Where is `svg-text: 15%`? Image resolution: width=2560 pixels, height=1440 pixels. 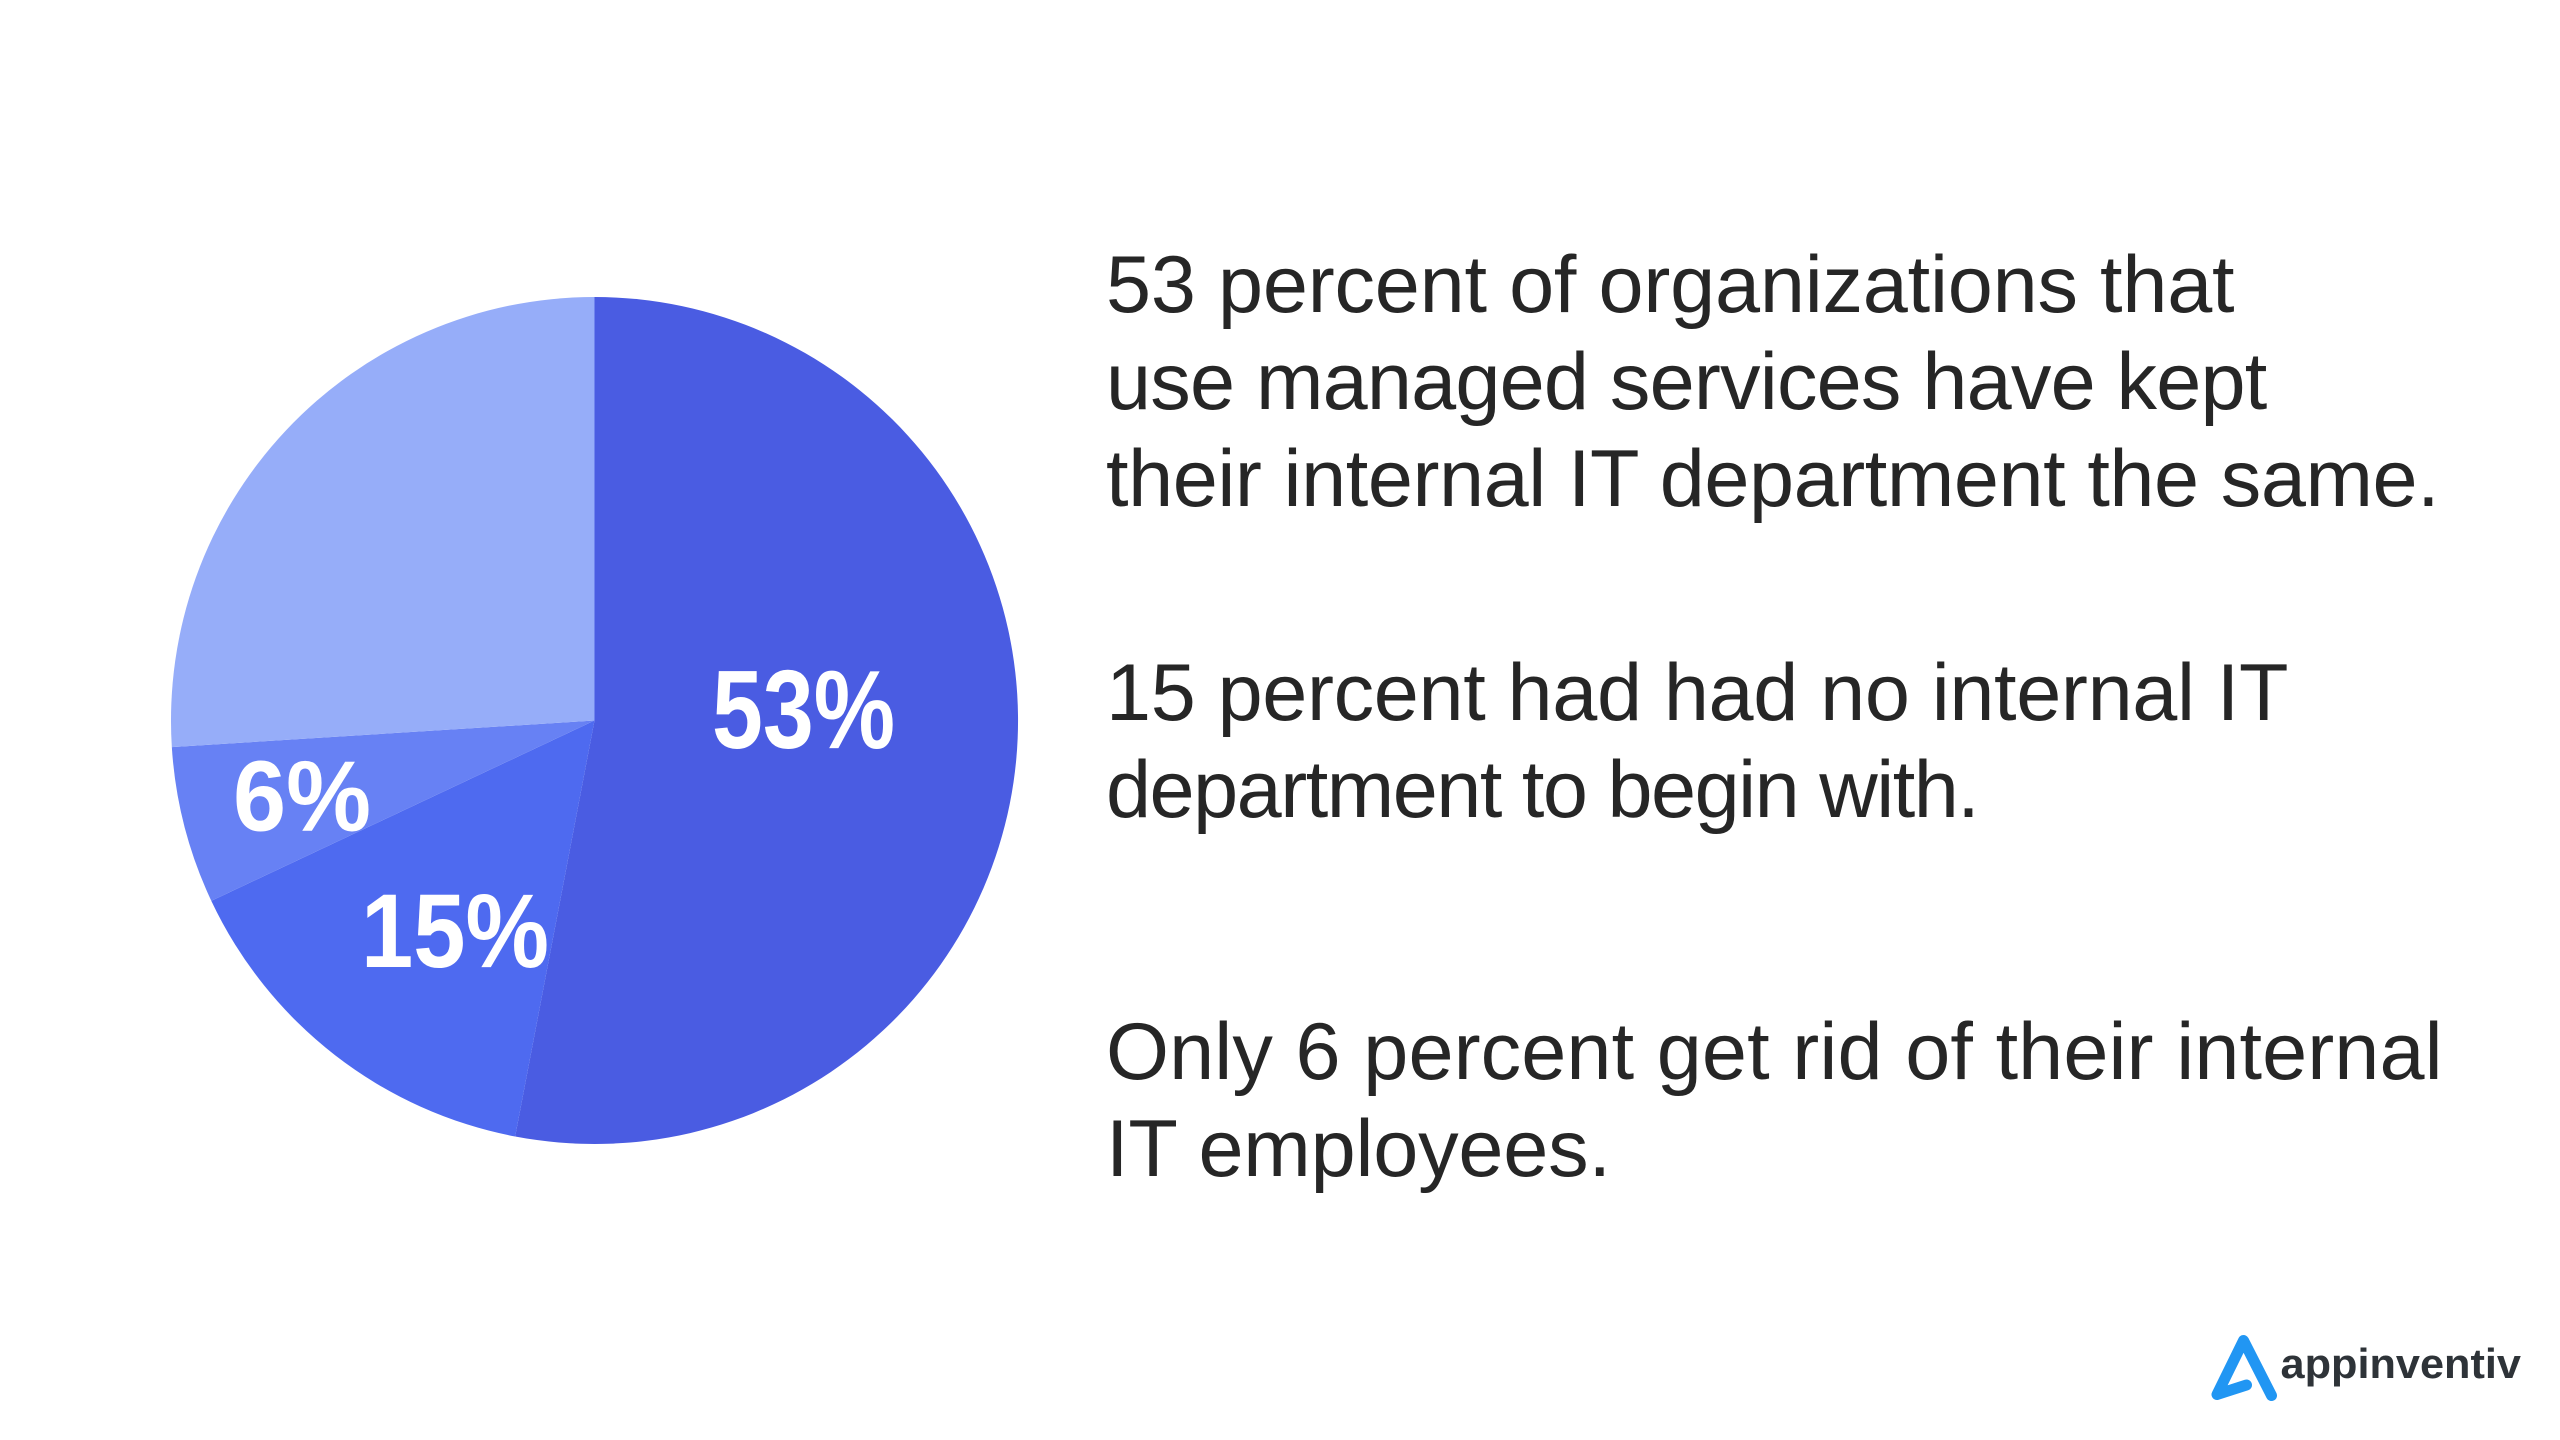
svg-text: 15% is located at coordinates (455, 931).